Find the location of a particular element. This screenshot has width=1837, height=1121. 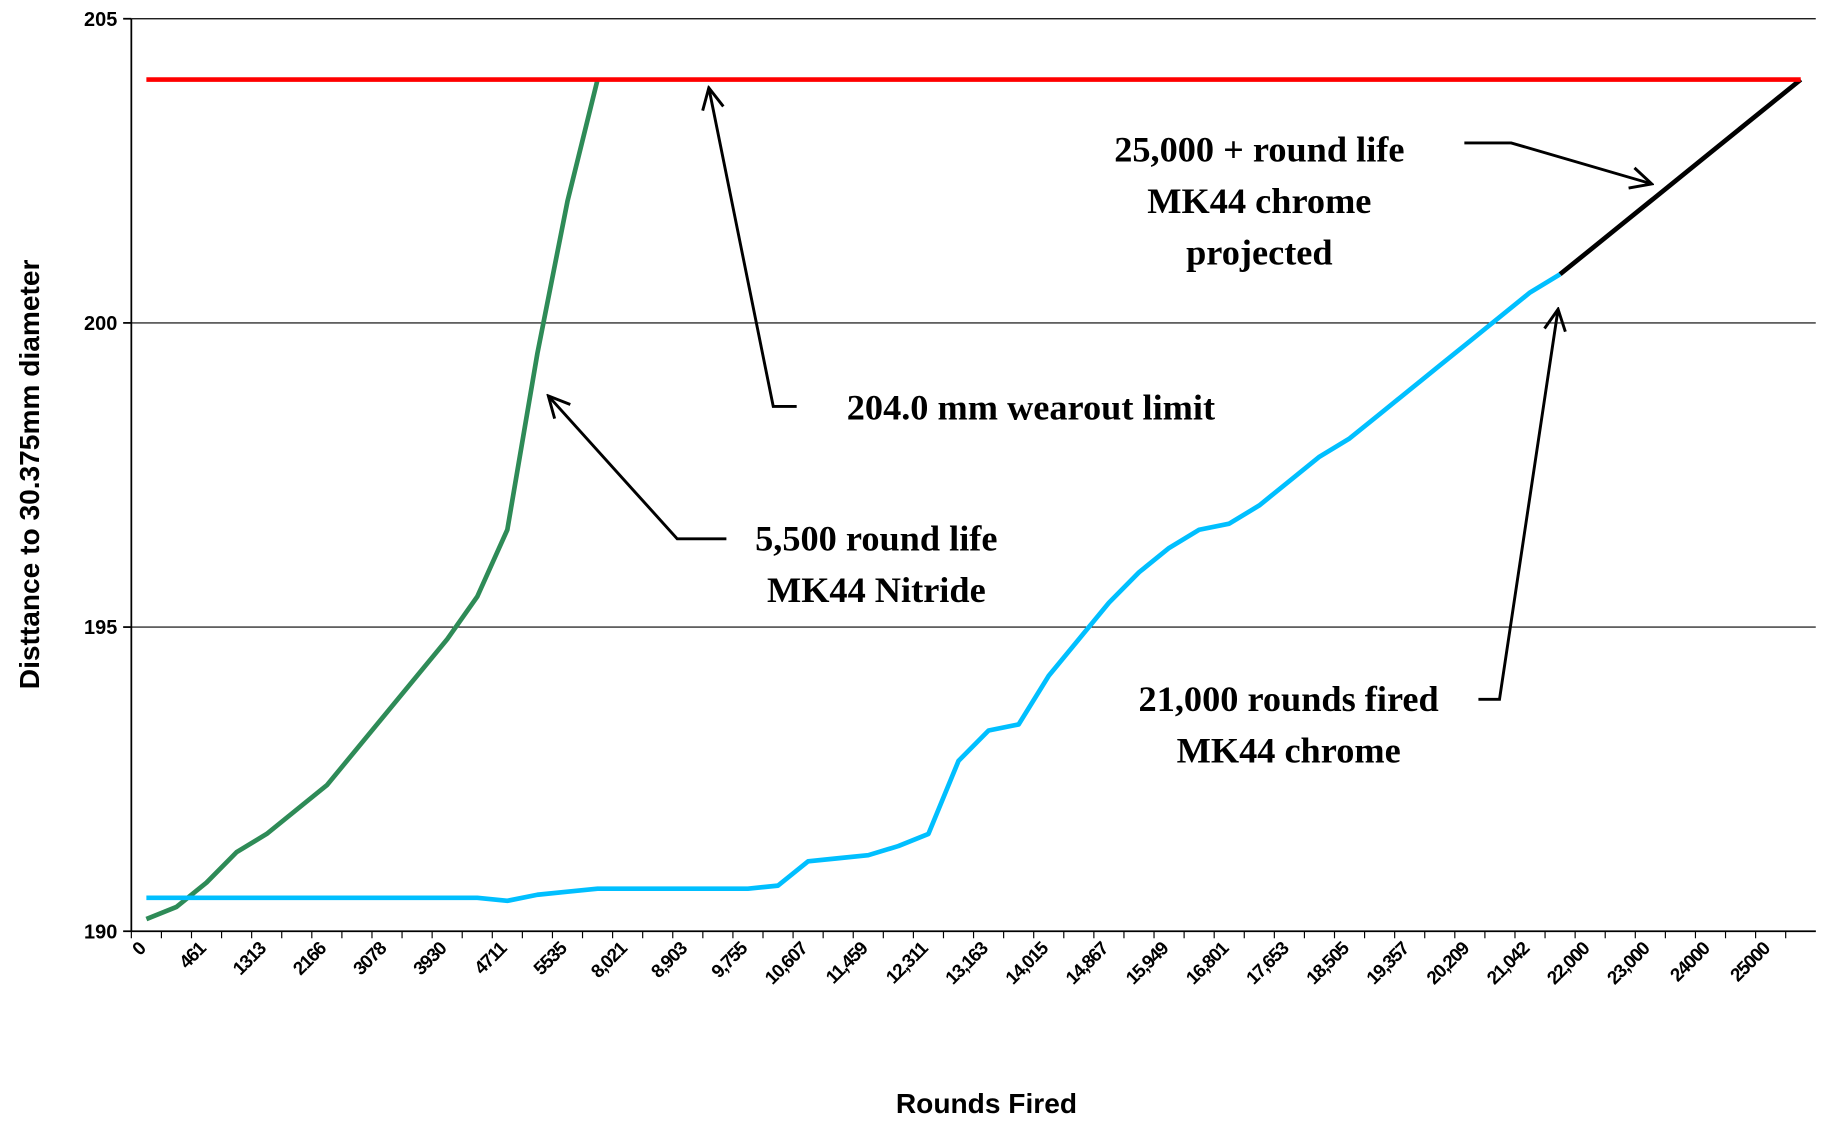

y-tick-label: 190 is located at coordinates (100, 932).